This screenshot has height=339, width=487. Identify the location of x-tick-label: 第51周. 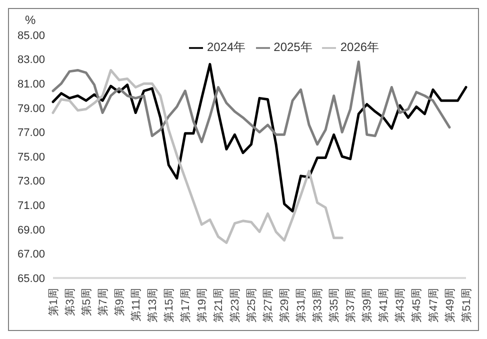
(466, 305).